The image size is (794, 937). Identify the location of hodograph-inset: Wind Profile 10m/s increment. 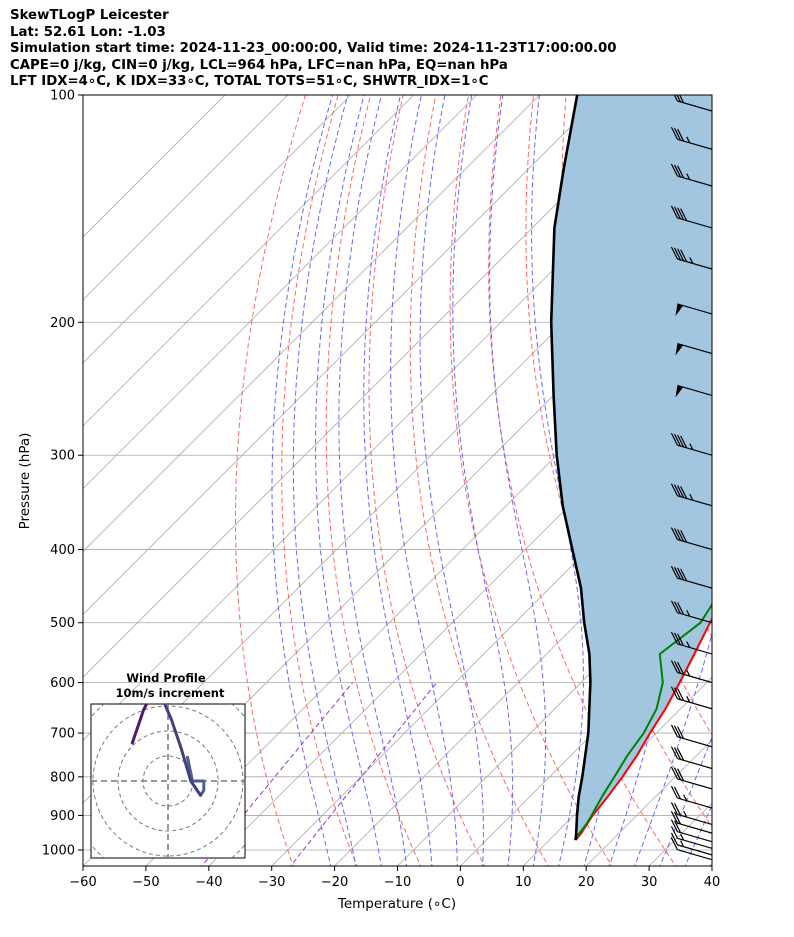
(168, 765).